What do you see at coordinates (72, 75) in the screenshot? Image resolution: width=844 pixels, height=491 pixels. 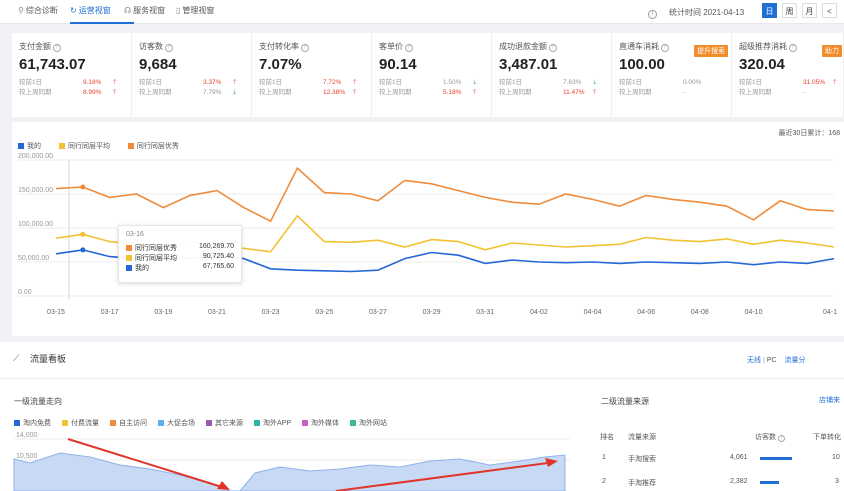 I see `kpi-card: 支付金额? 61,743.07 较前1日 9.18% 🡑 较上周同期 8.99% 🡑` at bounding box center [72, 75].